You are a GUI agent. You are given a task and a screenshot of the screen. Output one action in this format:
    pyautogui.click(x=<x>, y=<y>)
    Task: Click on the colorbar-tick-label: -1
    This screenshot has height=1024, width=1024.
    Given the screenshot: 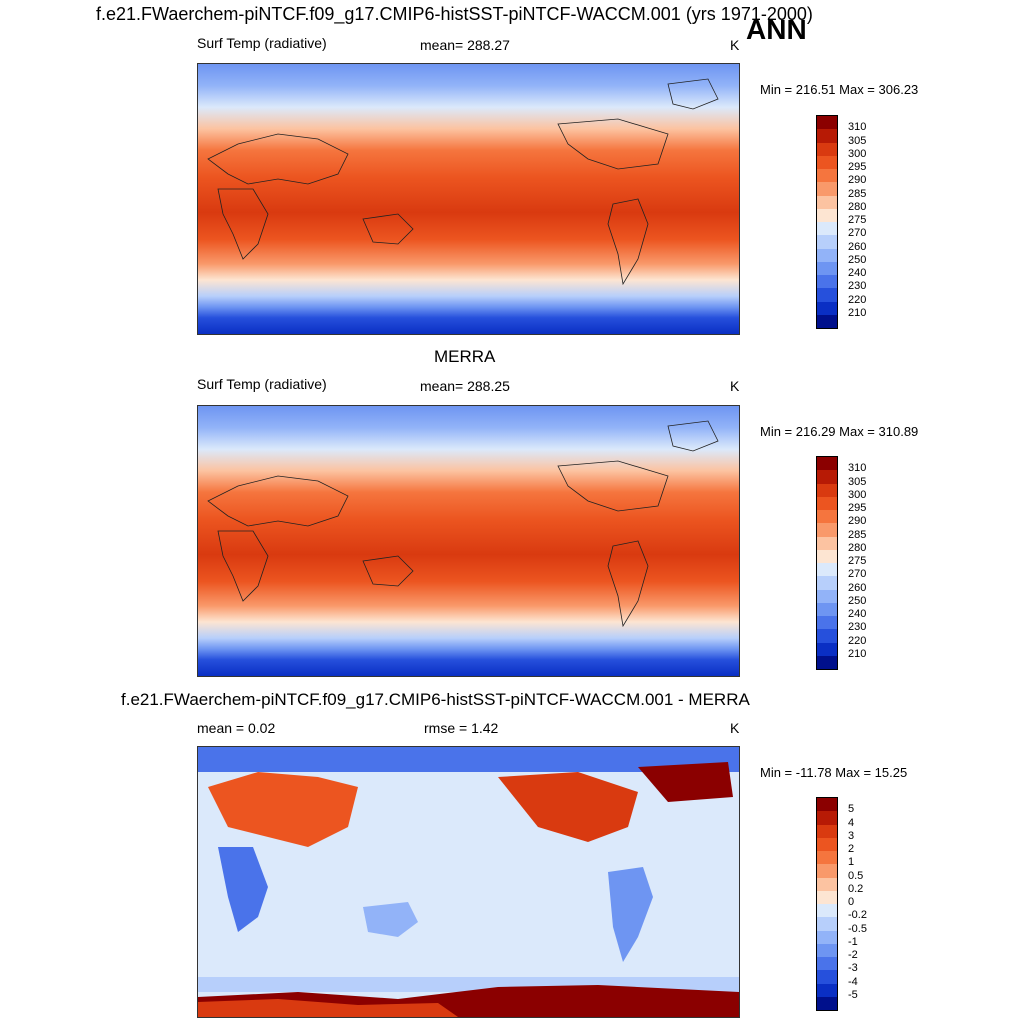 What is the action you would take?
    pyautogui.click(x=853, y=941)
    